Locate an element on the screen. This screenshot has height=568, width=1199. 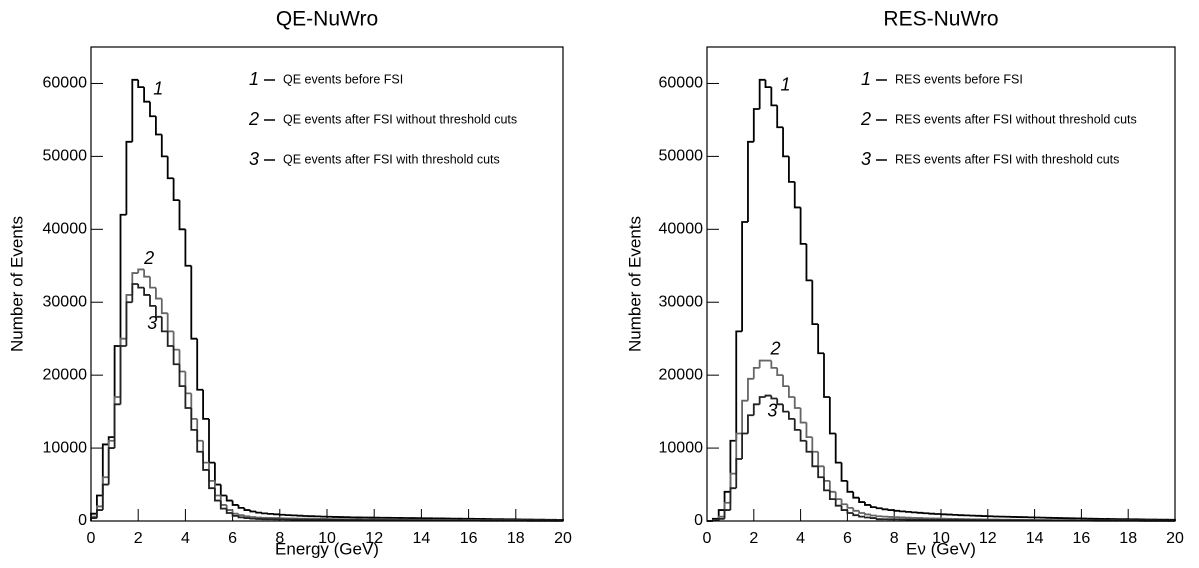
y-tick-label: 20000 is located at coordinates (681, 374).